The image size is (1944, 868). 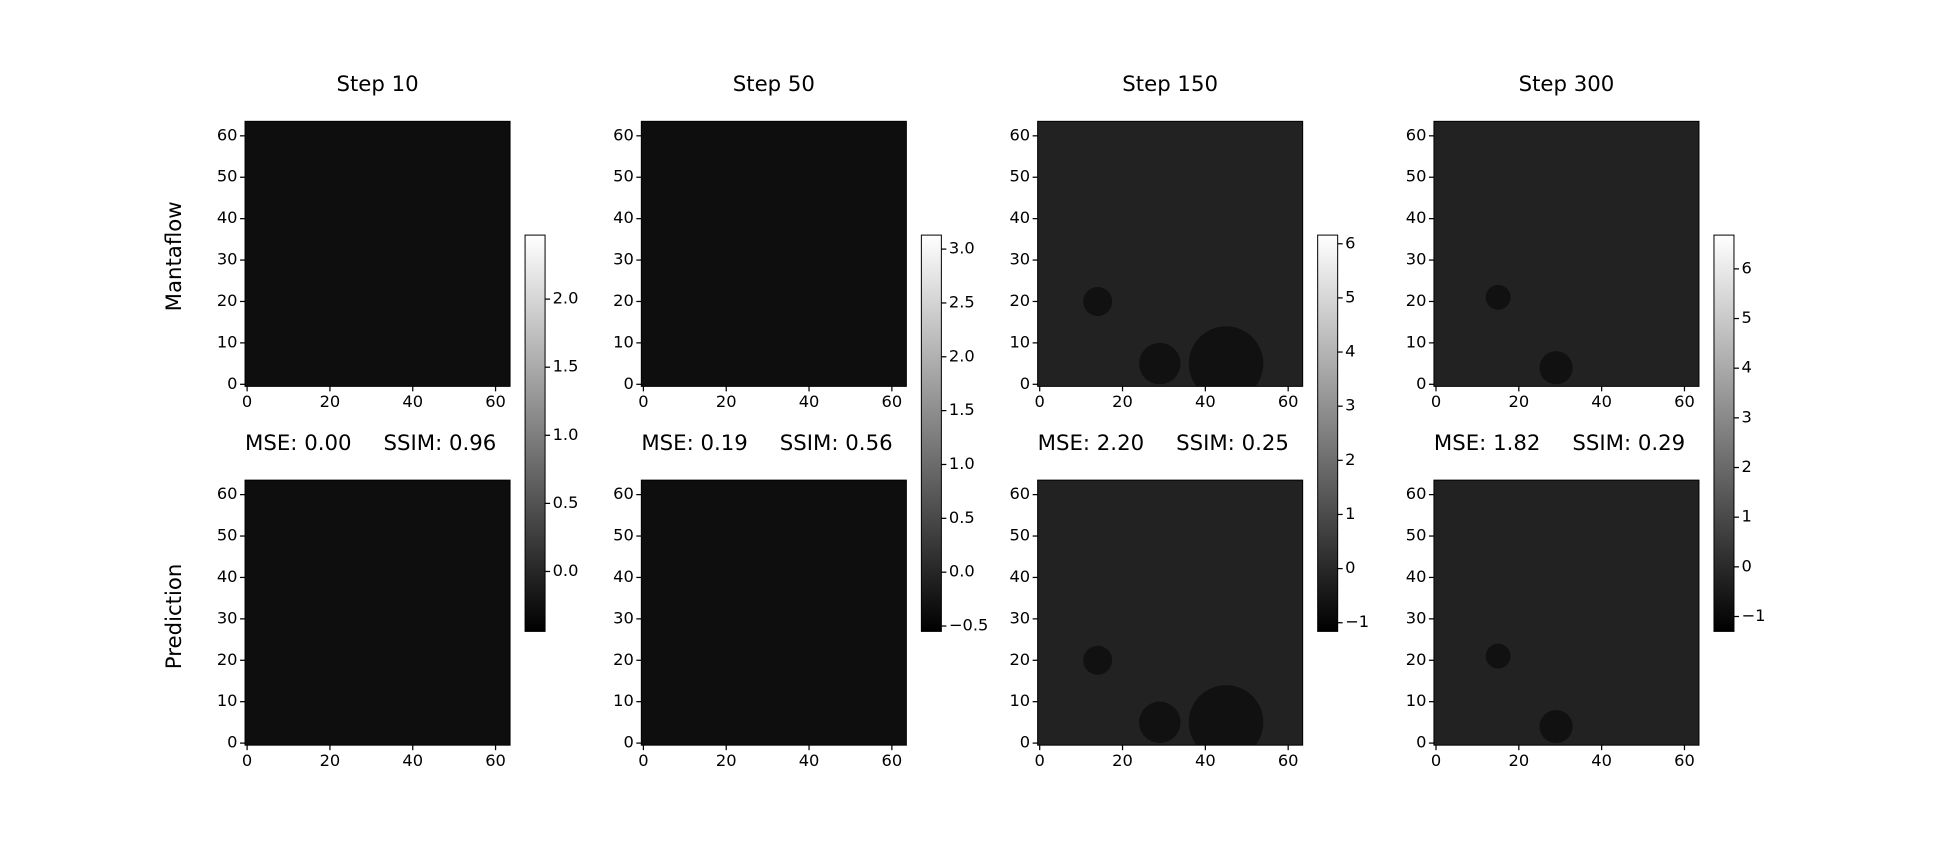 What do you see at coordinates (1350, 567) in the screenshot?
I see `colorbar-tick-label: 0` at bounding box center [1350, 567].